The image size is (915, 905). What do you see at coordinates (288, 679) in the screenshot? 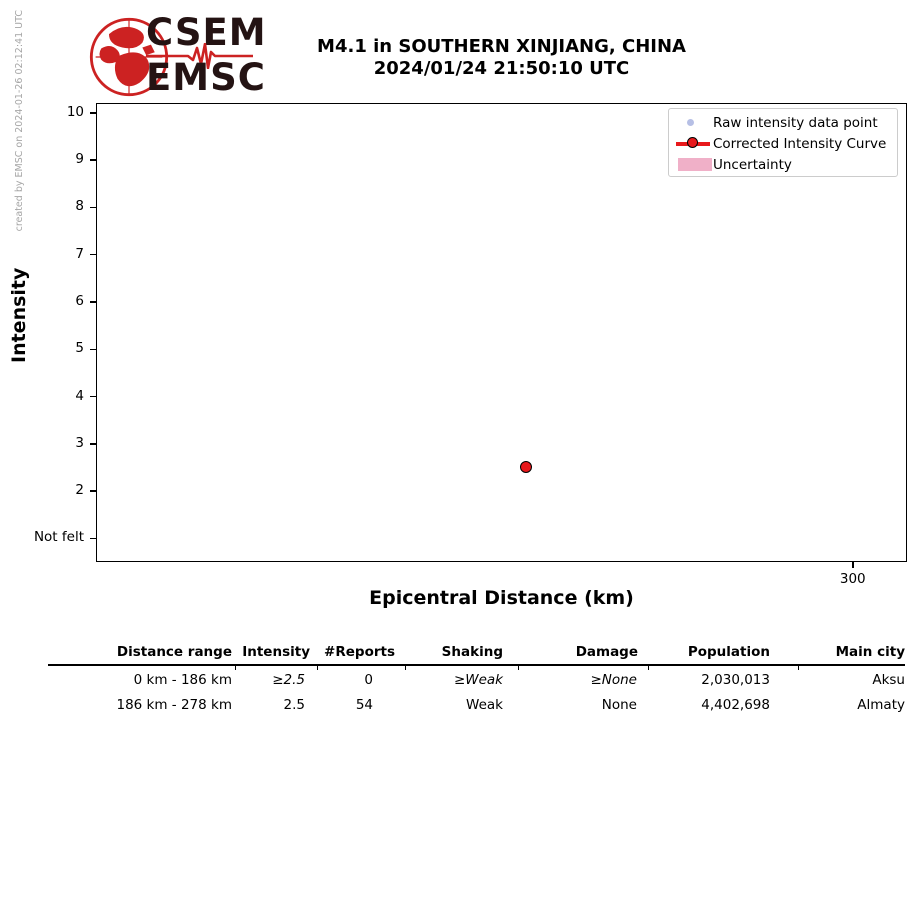
I see `table-cell: ≥2.5` at bounding box center [288, 679].